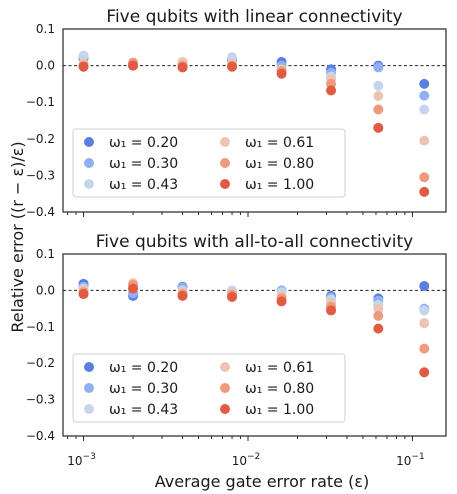 The image size is (457, 494). I want to click on x-tick-label: 10⁻³, so click(81, 460).